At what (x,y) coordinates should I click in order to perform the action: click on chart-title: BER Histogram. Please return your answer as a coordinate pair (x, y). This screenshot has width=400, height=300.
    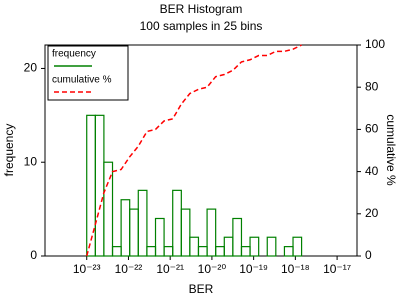
    Looking at the image, I should click on (201, 9).